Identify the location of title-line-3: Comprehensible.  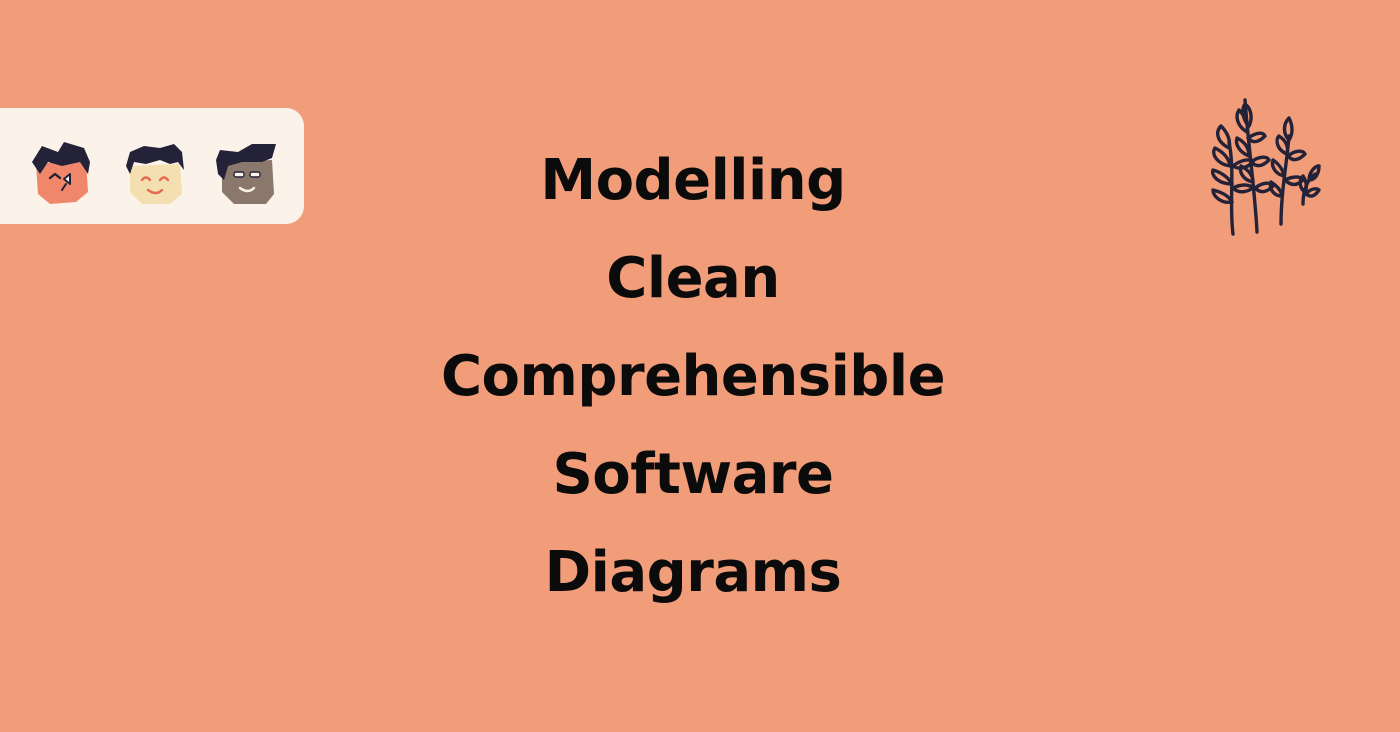
(693, 376).